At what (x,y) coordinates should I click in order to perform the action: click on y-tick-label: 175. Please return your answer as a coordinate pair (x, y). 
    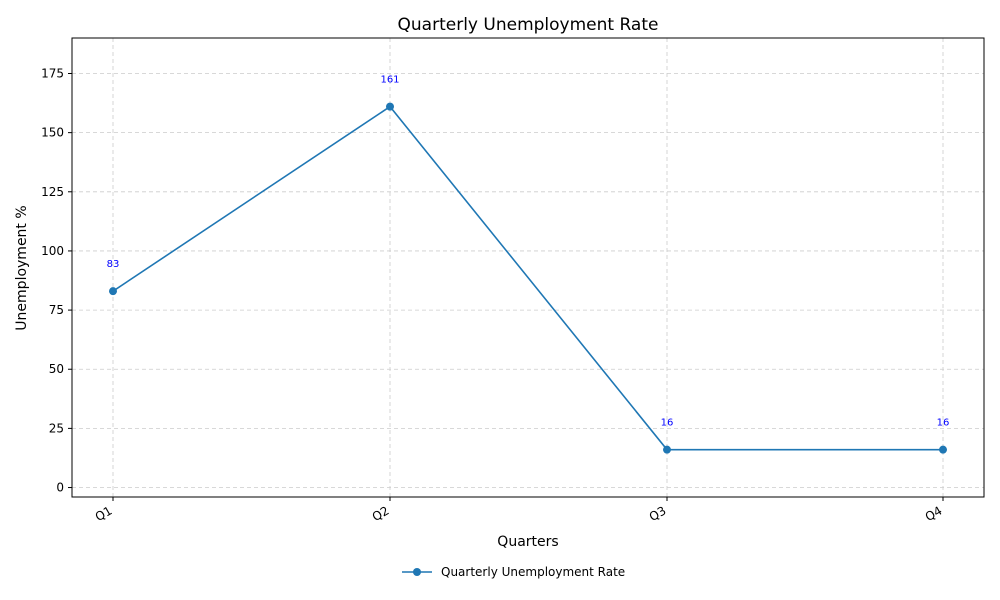
    Looking at the image, I should click on (52, 73).